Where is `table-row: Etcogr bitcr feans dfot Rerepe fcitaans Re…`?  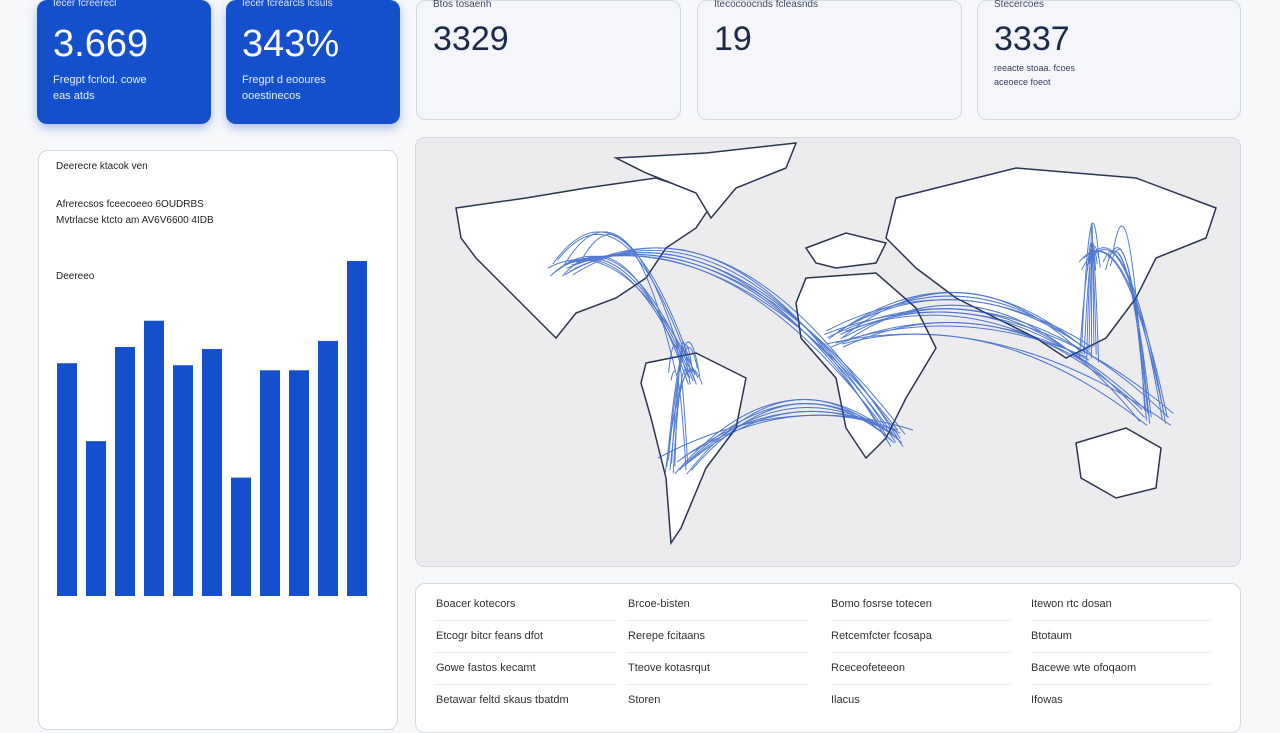
table-row: Etcogr bitcr feans dfot Rerepe fcitaans Re… is located at coordinates (828, 636).